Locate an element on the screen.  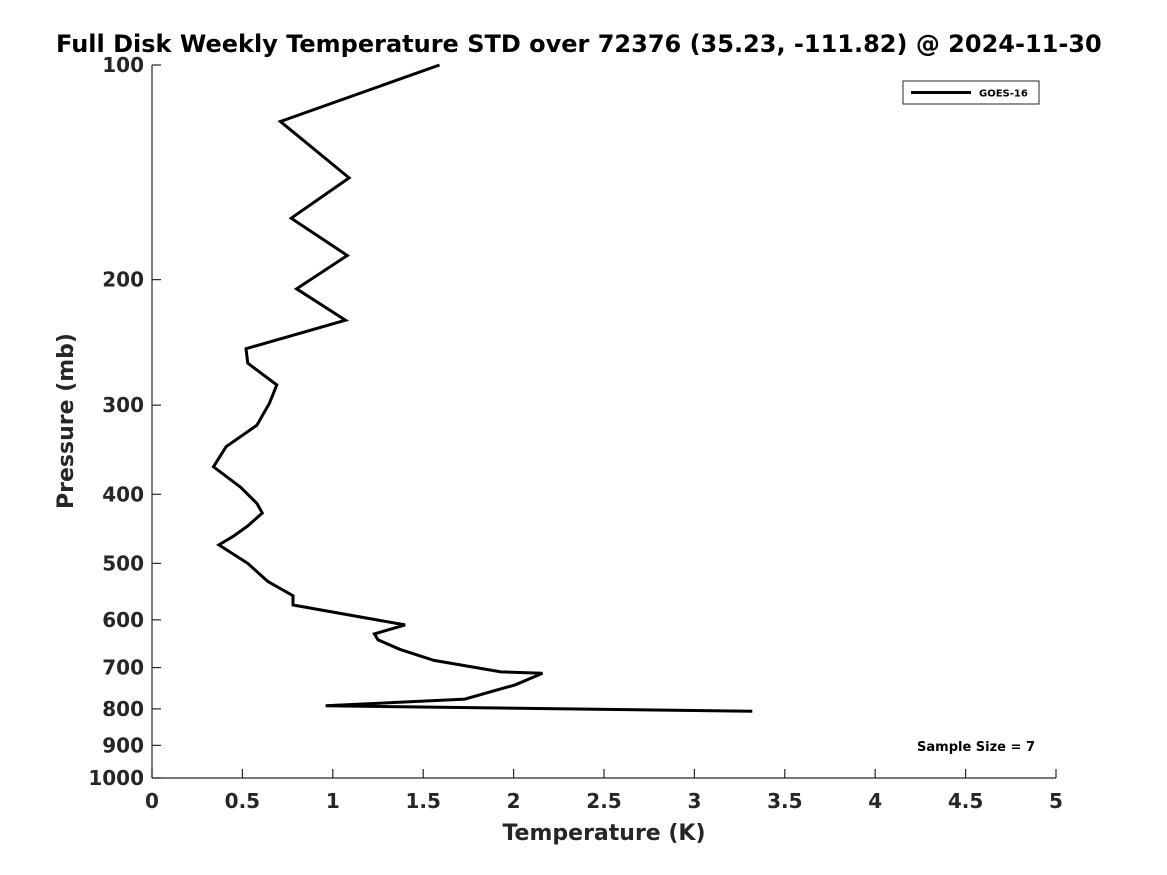
x-tick-label: 4 is located at coordinates (875, 801).